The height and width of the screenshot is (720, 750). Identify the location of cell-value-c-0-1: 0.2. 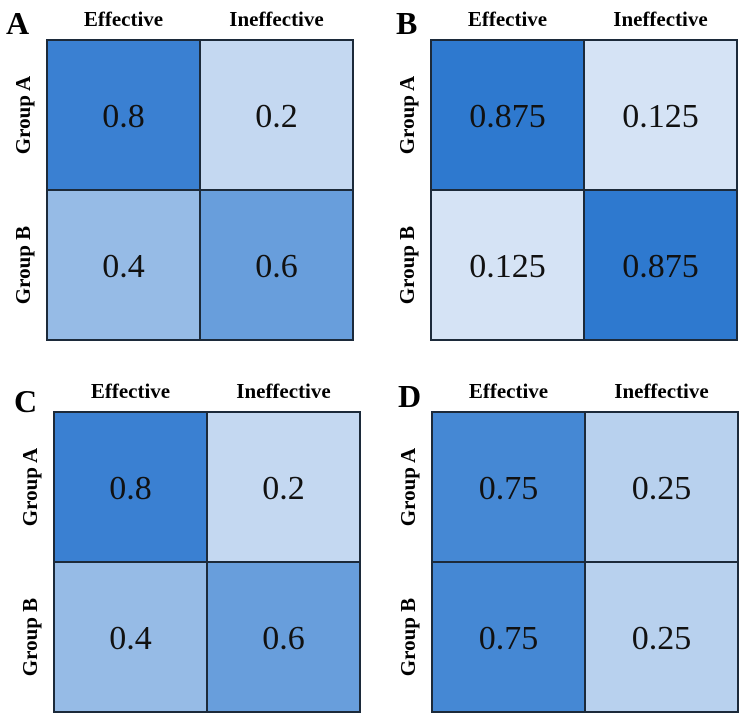
(283, 488).